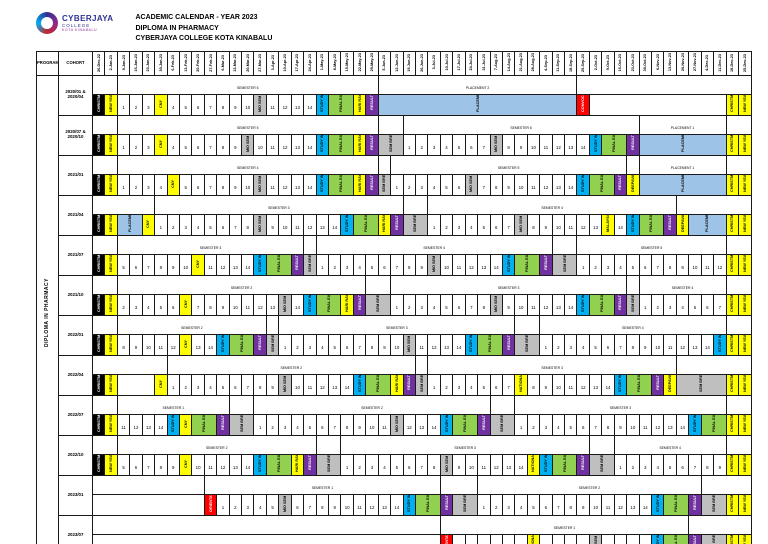 Image resolution: width=768 pixels, height=544 pixels. Describe the element at coordinates (160, 62) in the screenshot. I see `week-date-header-label: 30-Jan-23` at that location.